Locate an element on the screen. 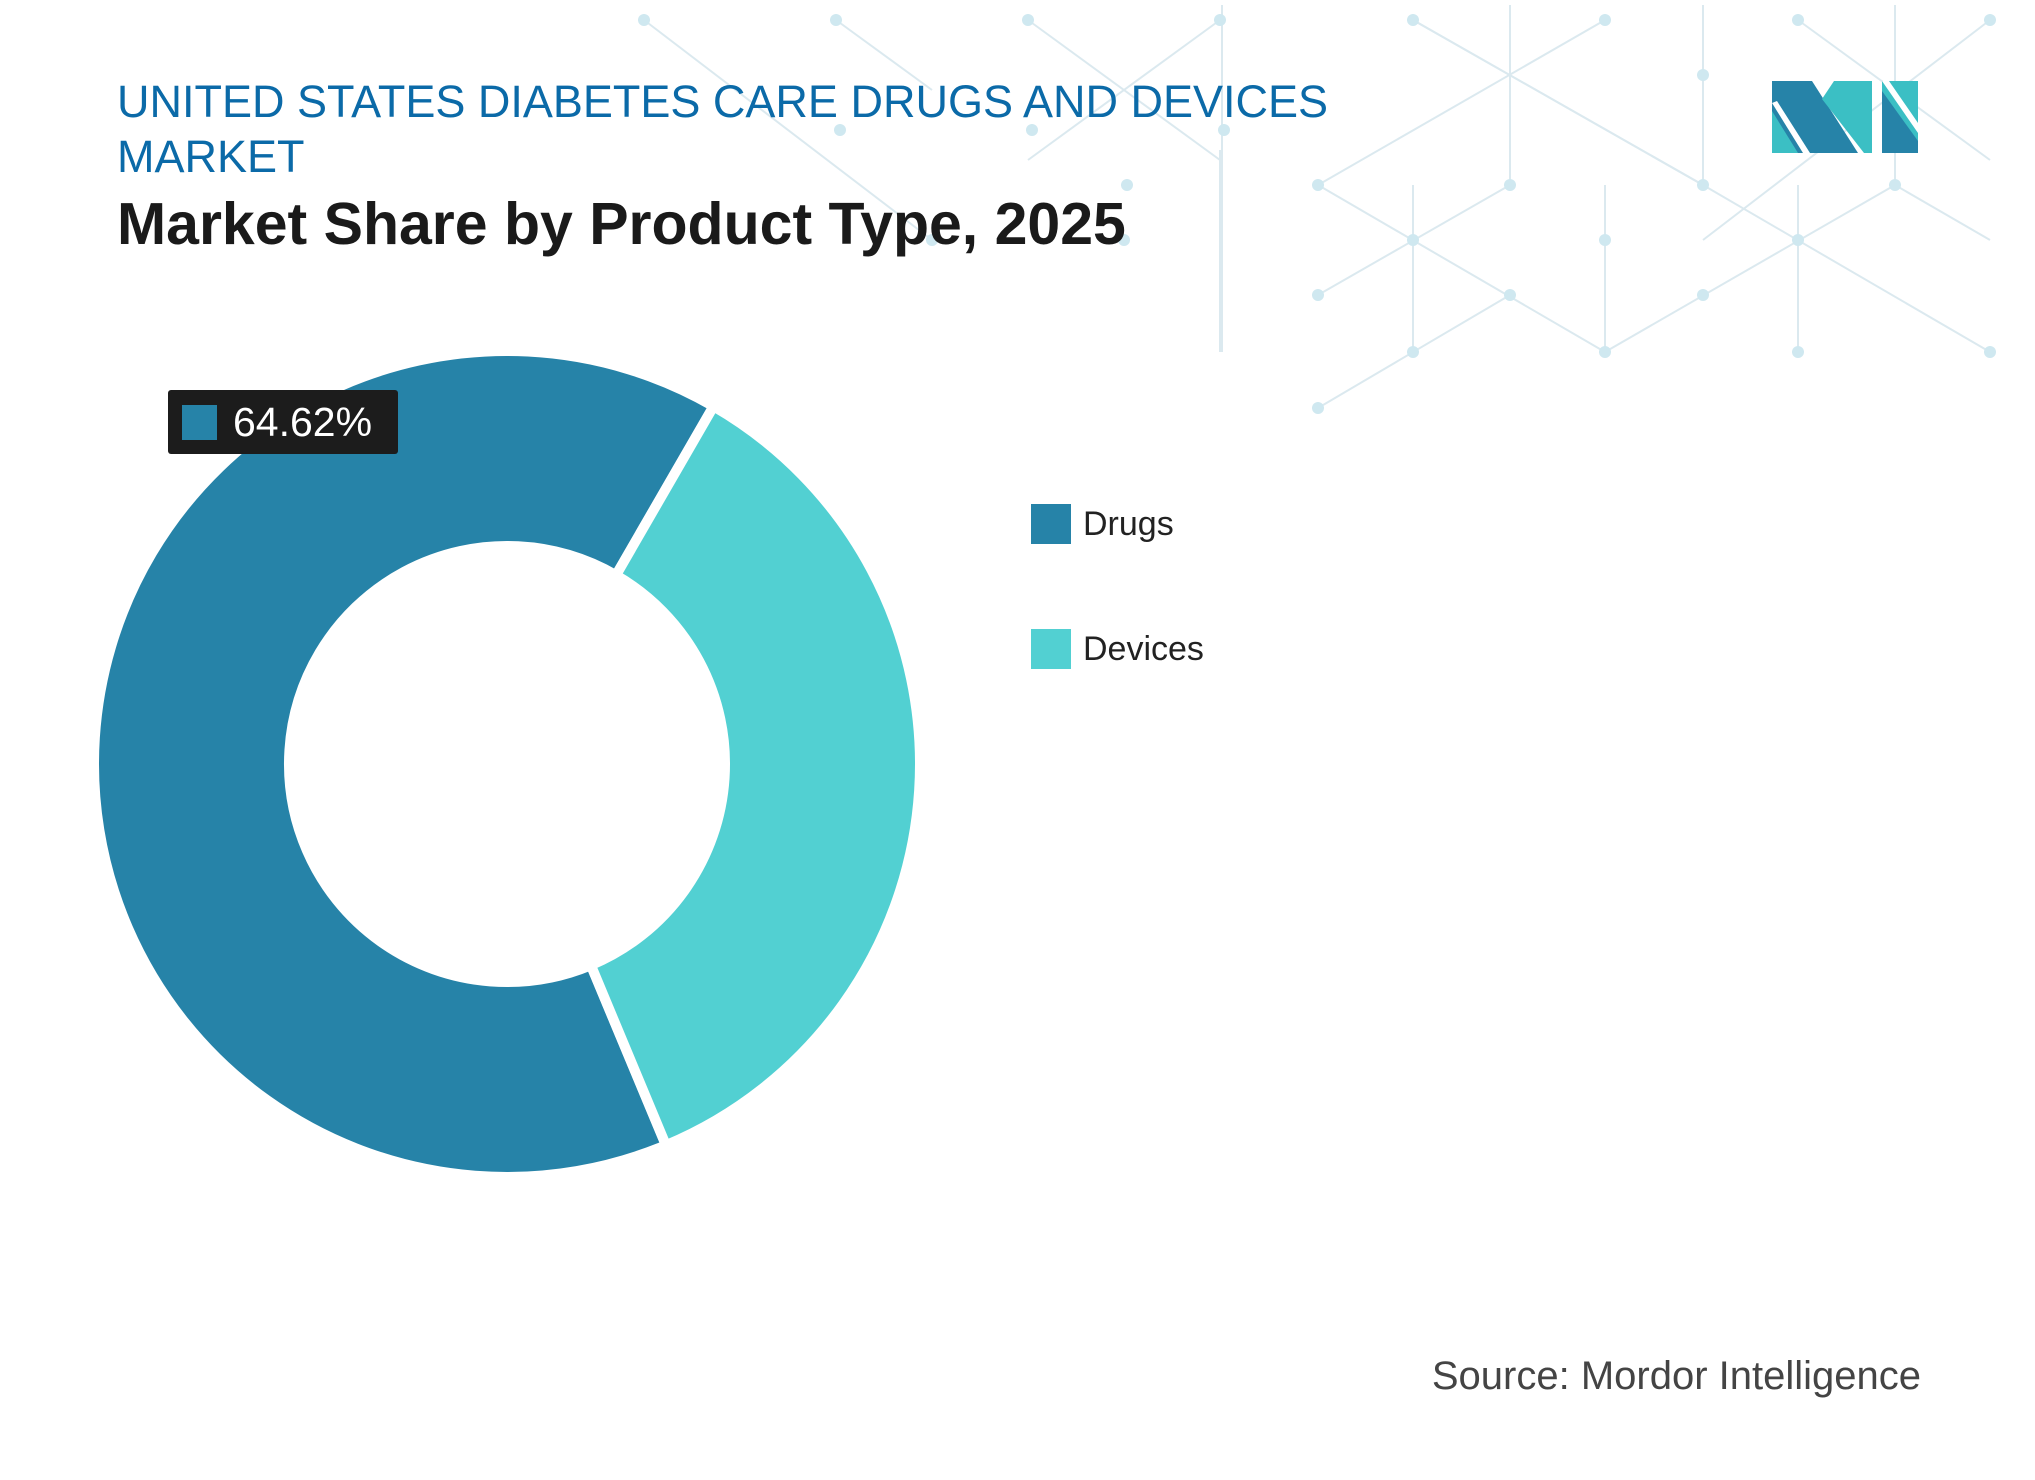 The image size is (2035, 1480). donut-slice-devices is located at coordinates (754, 775).